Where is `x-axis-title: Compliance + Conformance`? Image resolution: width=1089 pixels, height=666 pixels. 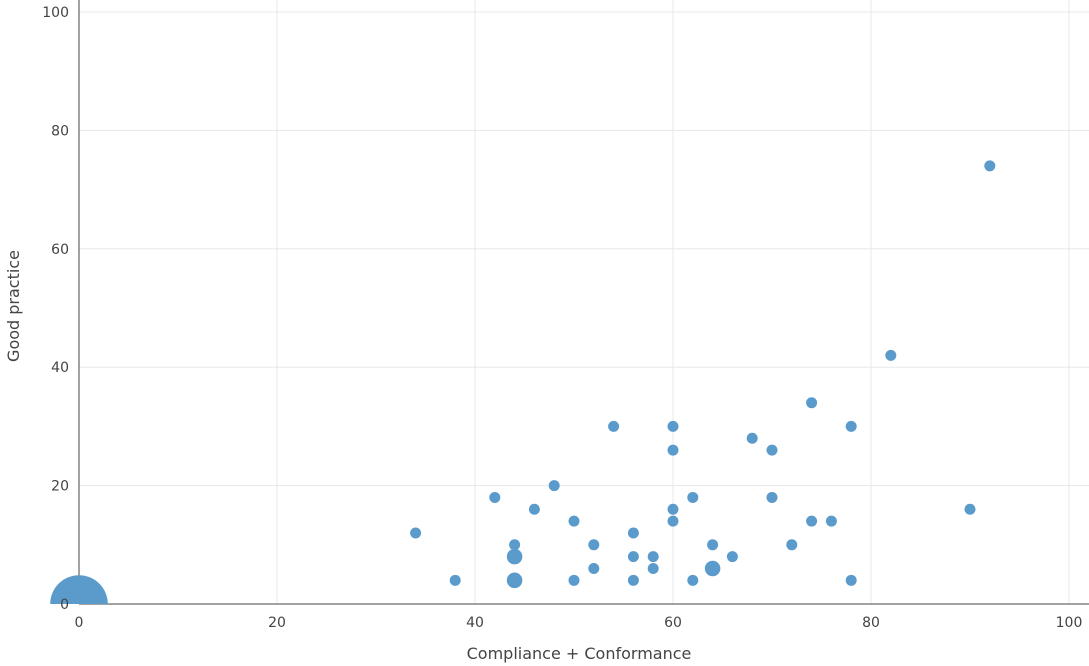 x-axis-title: Compliance + Conformance is located at coordinates (579, 653).